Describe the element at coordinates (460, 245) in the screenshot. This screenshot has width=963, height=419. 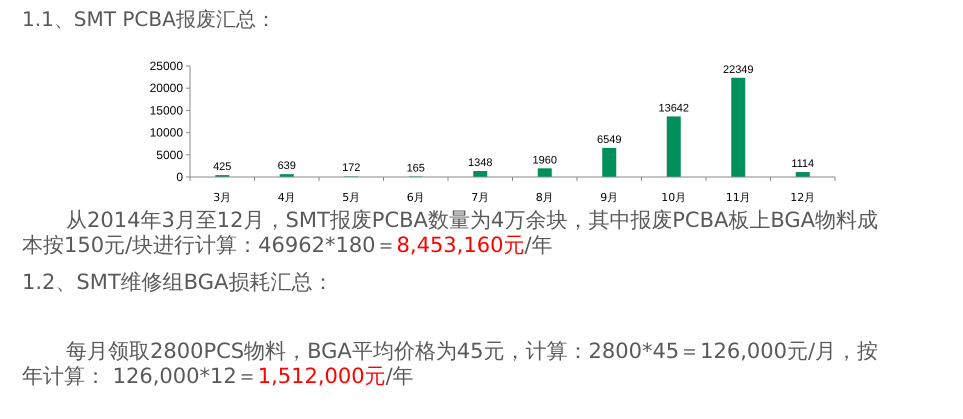
I see `text: 8,453,160元` at that location.